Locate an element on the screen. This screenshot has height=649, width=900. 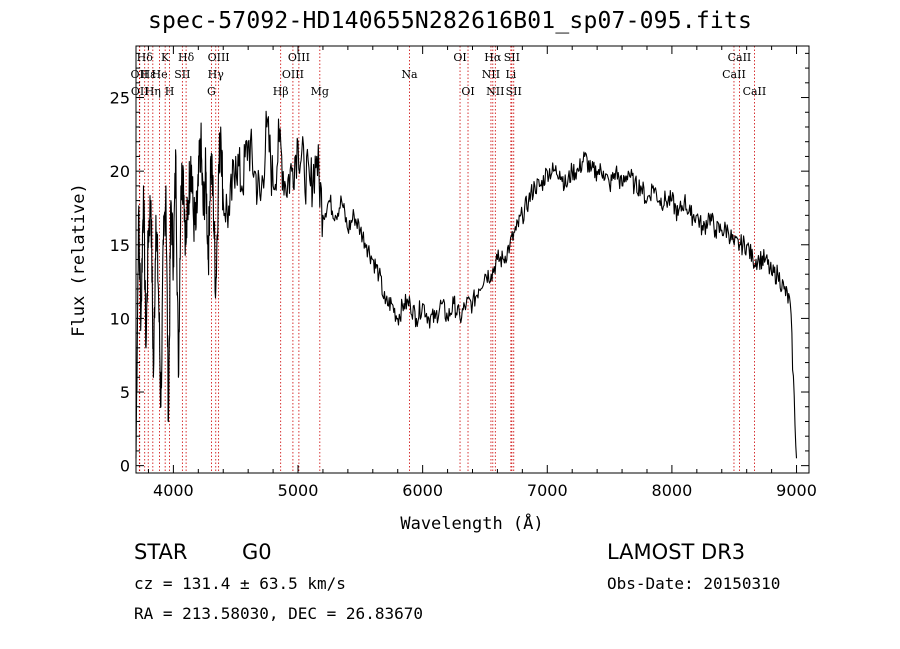
spectral-line-label: He is located at coordinates (160, 74).